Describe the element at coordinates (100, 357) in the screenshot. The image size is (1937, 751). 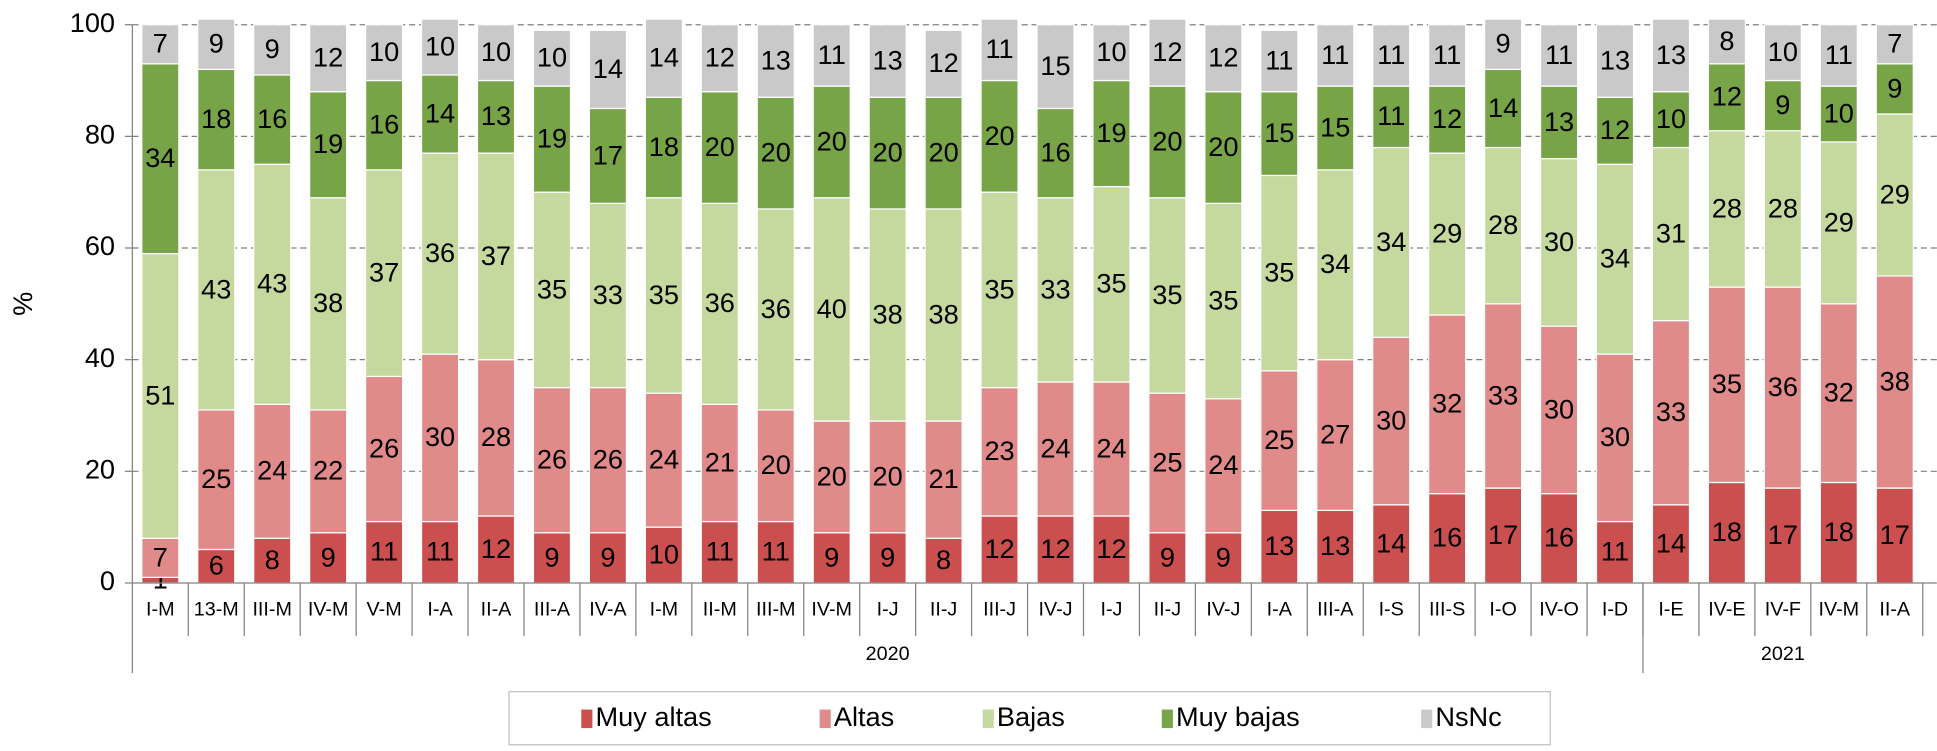
I see `y-tick-label: 40` at that location.